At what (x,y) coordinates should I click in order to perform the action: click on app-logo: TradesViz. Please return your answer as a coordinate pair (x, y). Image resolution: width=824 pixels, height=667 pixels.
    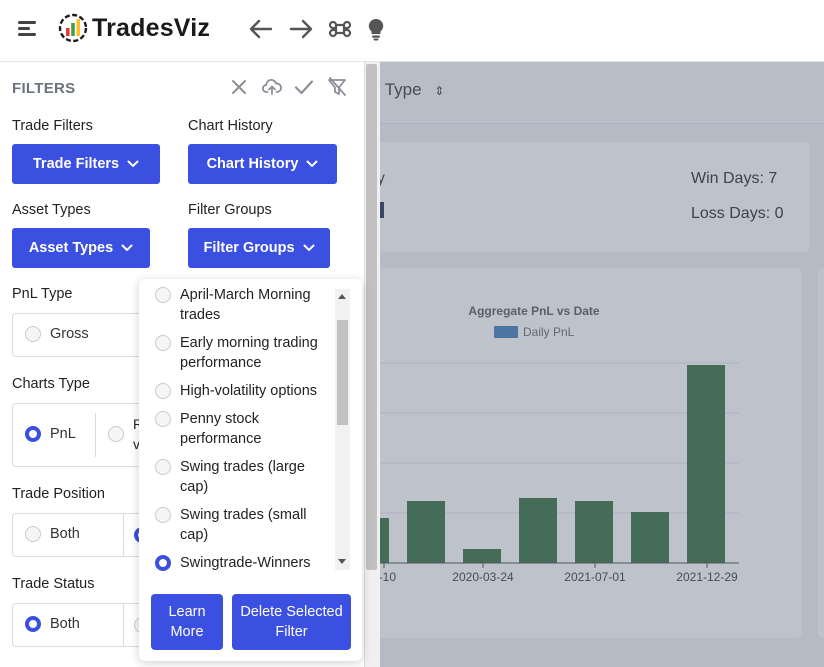
    Looking at the image, I should click on (134, 28).